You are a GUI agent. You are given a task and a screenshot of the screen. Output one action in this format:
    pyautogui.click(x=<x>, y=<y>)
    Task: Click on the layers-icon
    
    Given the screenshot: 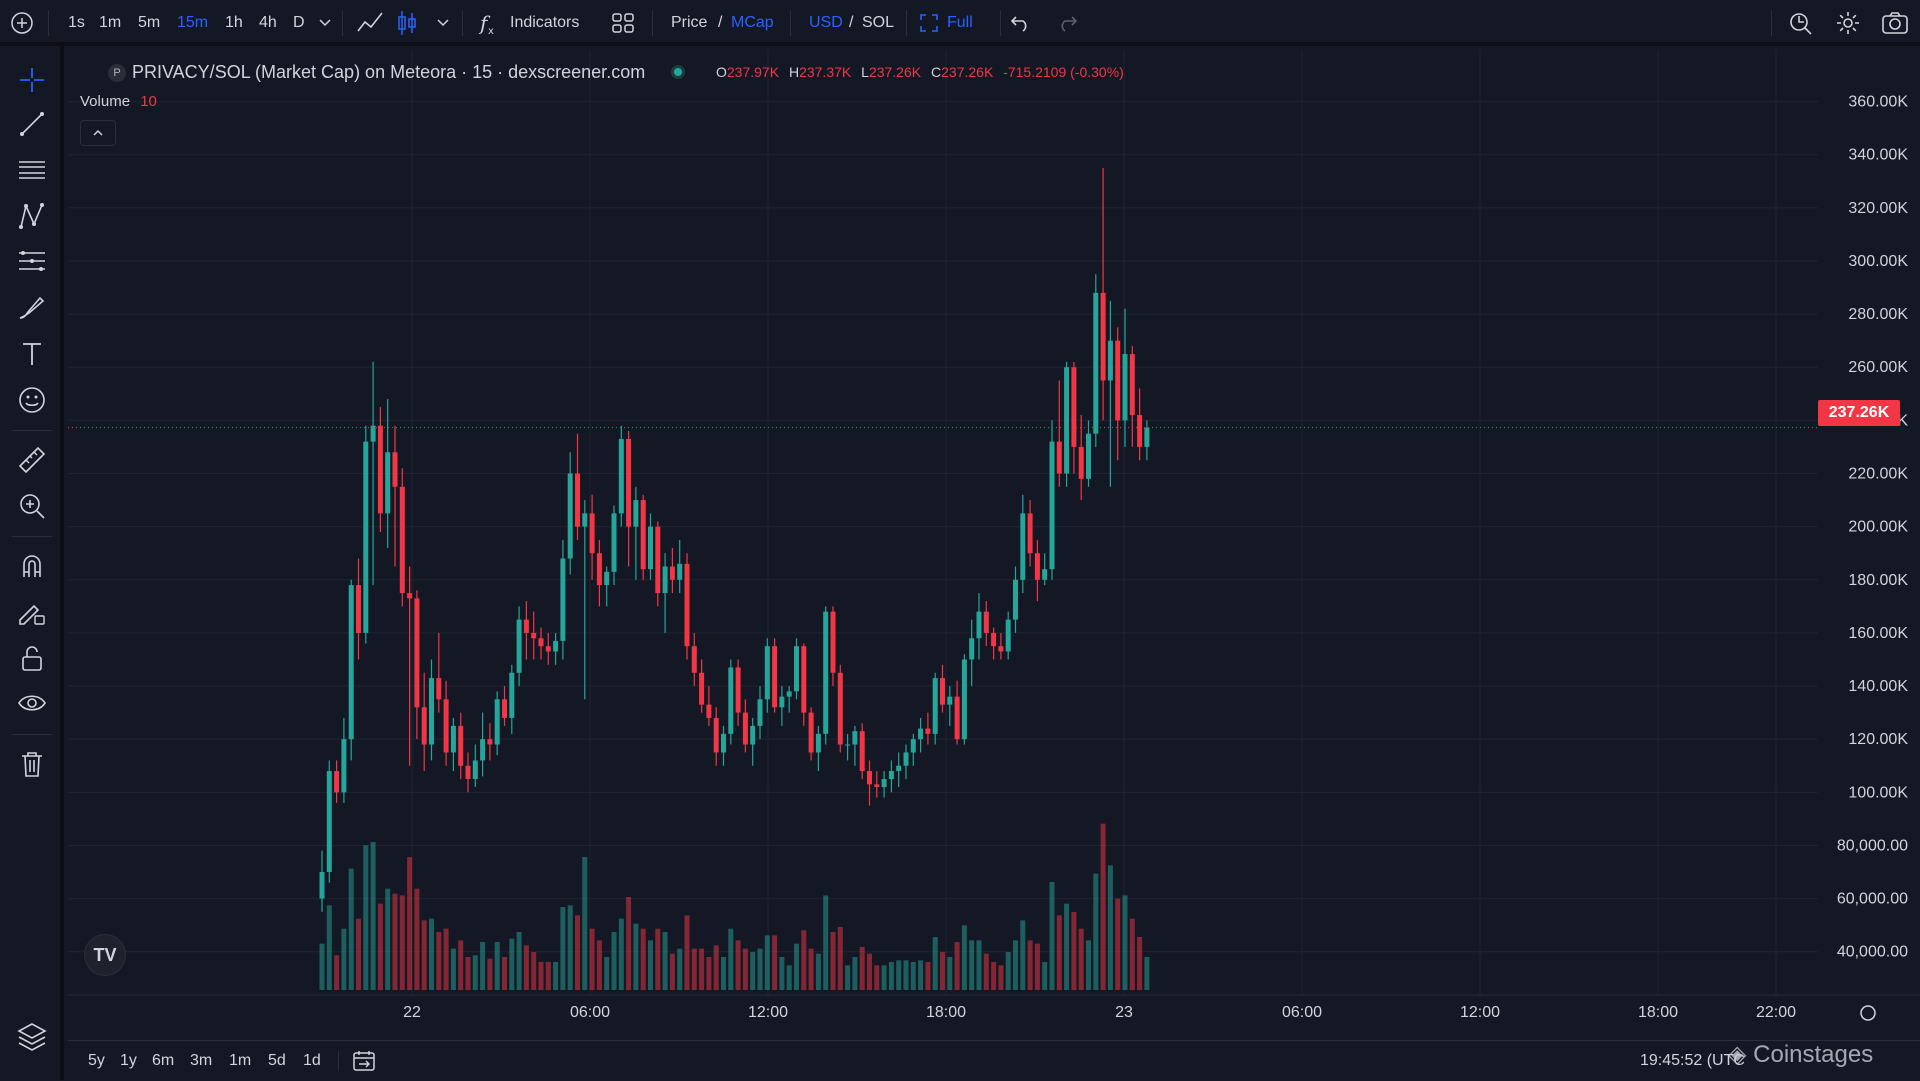 What is the action you would take?
    pyautogui.click(x=32, y=1036)
    